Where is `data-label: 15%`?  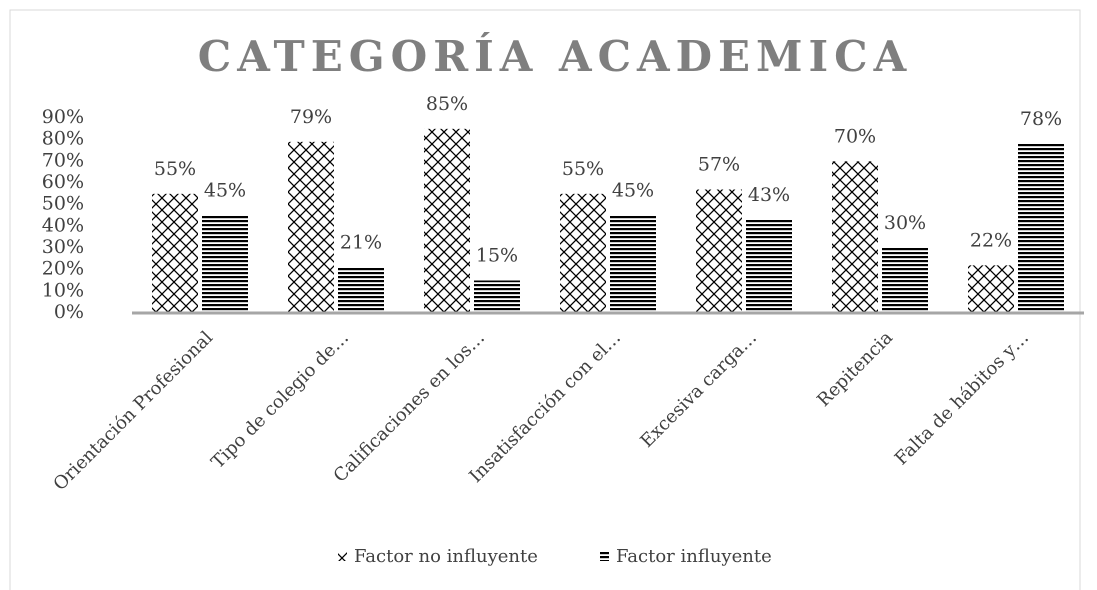
data-label: 15% is located at coordinates (497, 256).